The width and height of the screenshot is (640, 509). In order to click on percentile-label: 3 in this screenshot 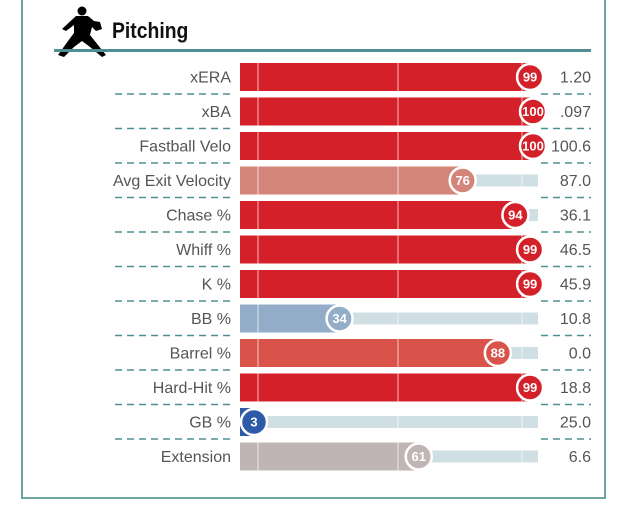, I will do `click(253, 422)`.